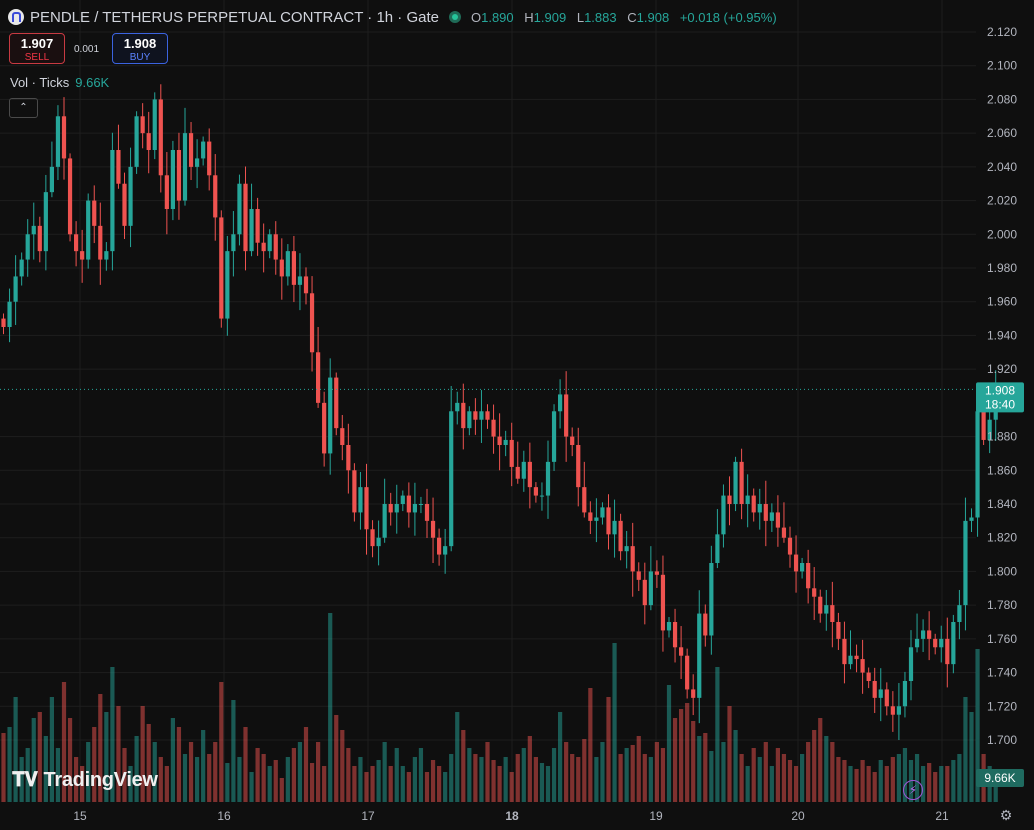 The height and width of the screenshot is (830, 1034). Describe the element at coordinates (728, 17) in the screenshot. I see `change-value: +0.018 (+0.95%)` at that location.